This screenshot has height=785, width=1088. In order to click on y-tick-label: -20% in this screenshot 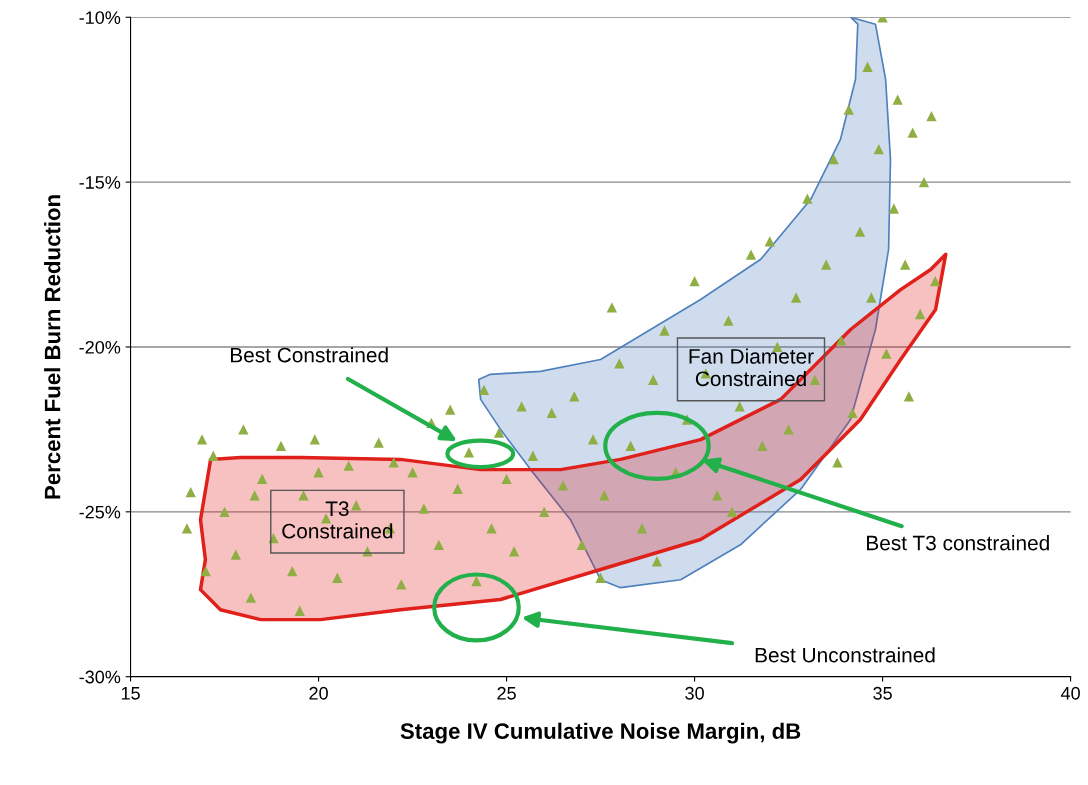, I will do `click(100, 347)`.